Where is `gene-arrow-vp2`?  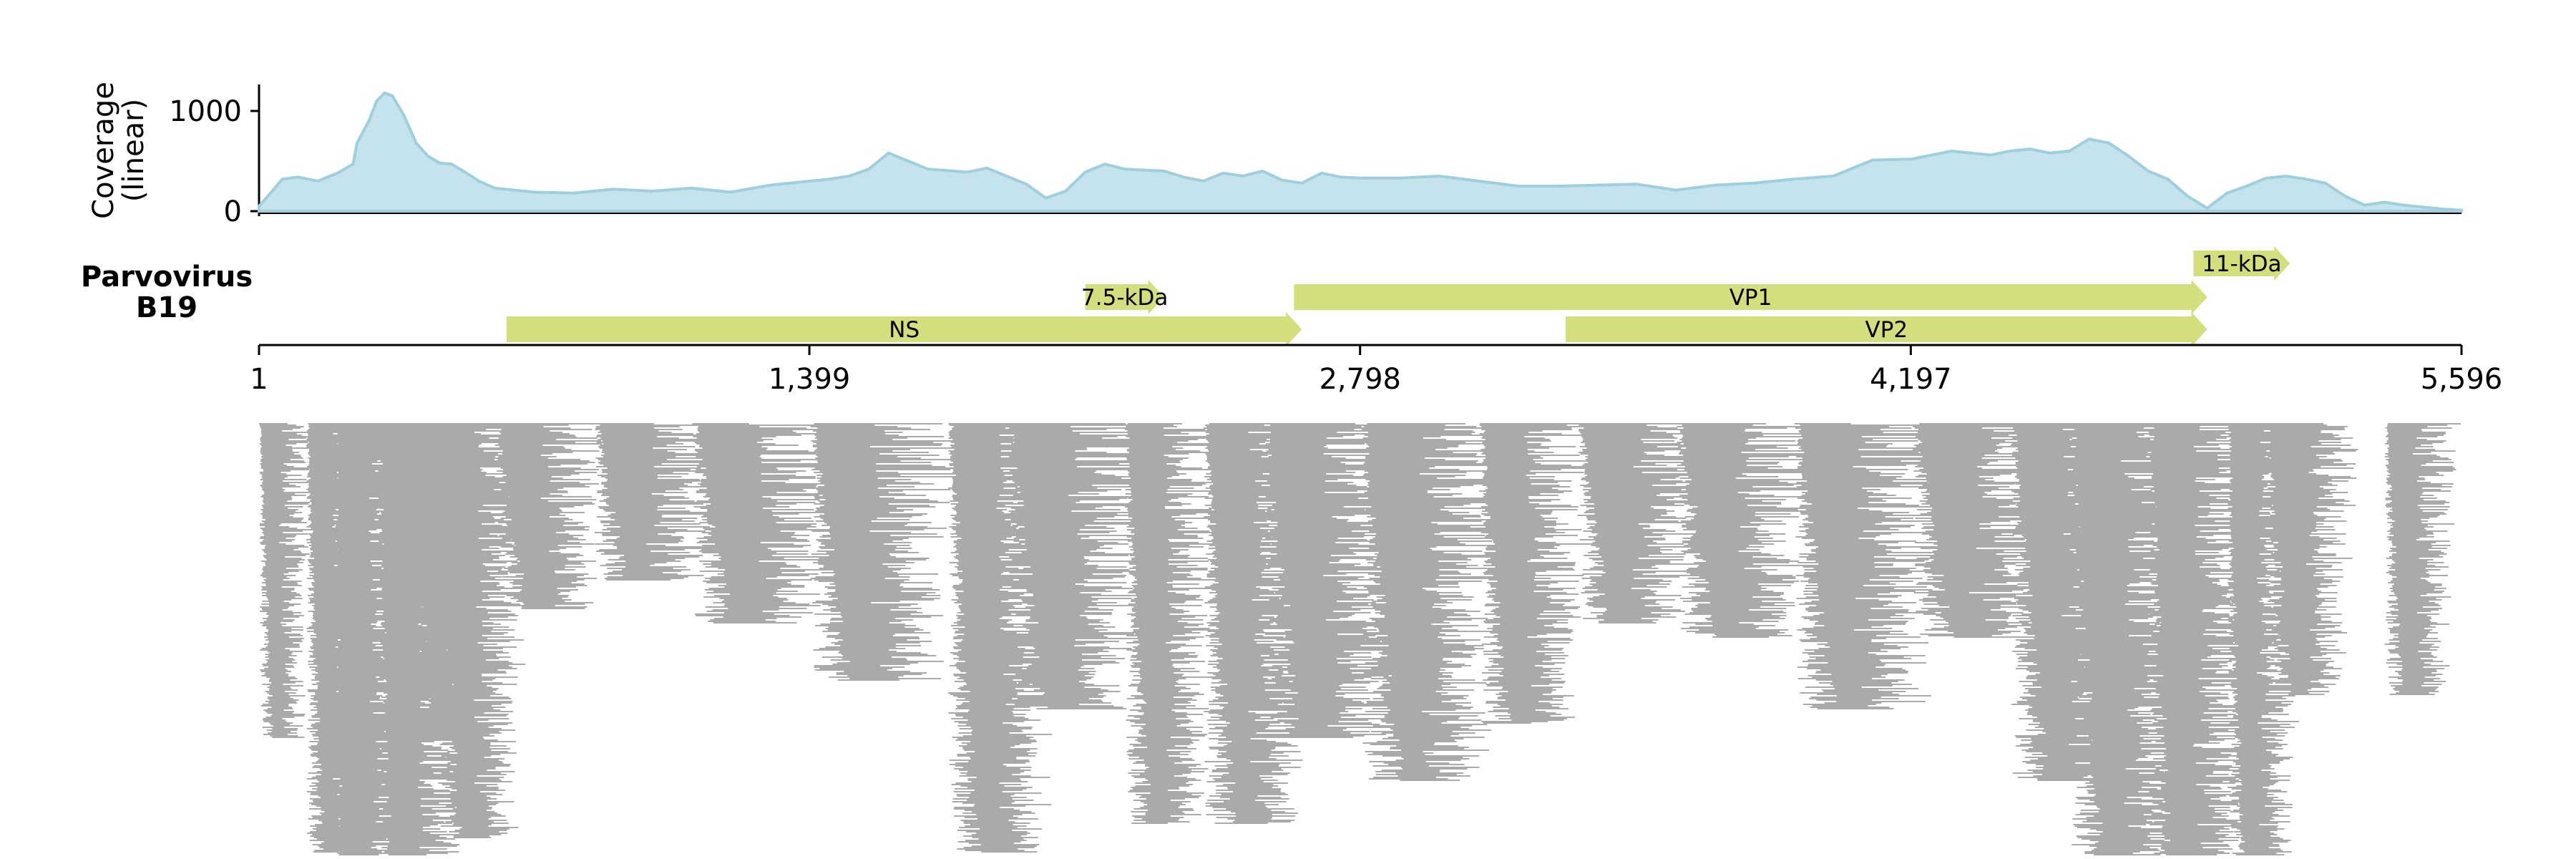 gene-arrow-vp2 is located at coordinates (1886, 329).